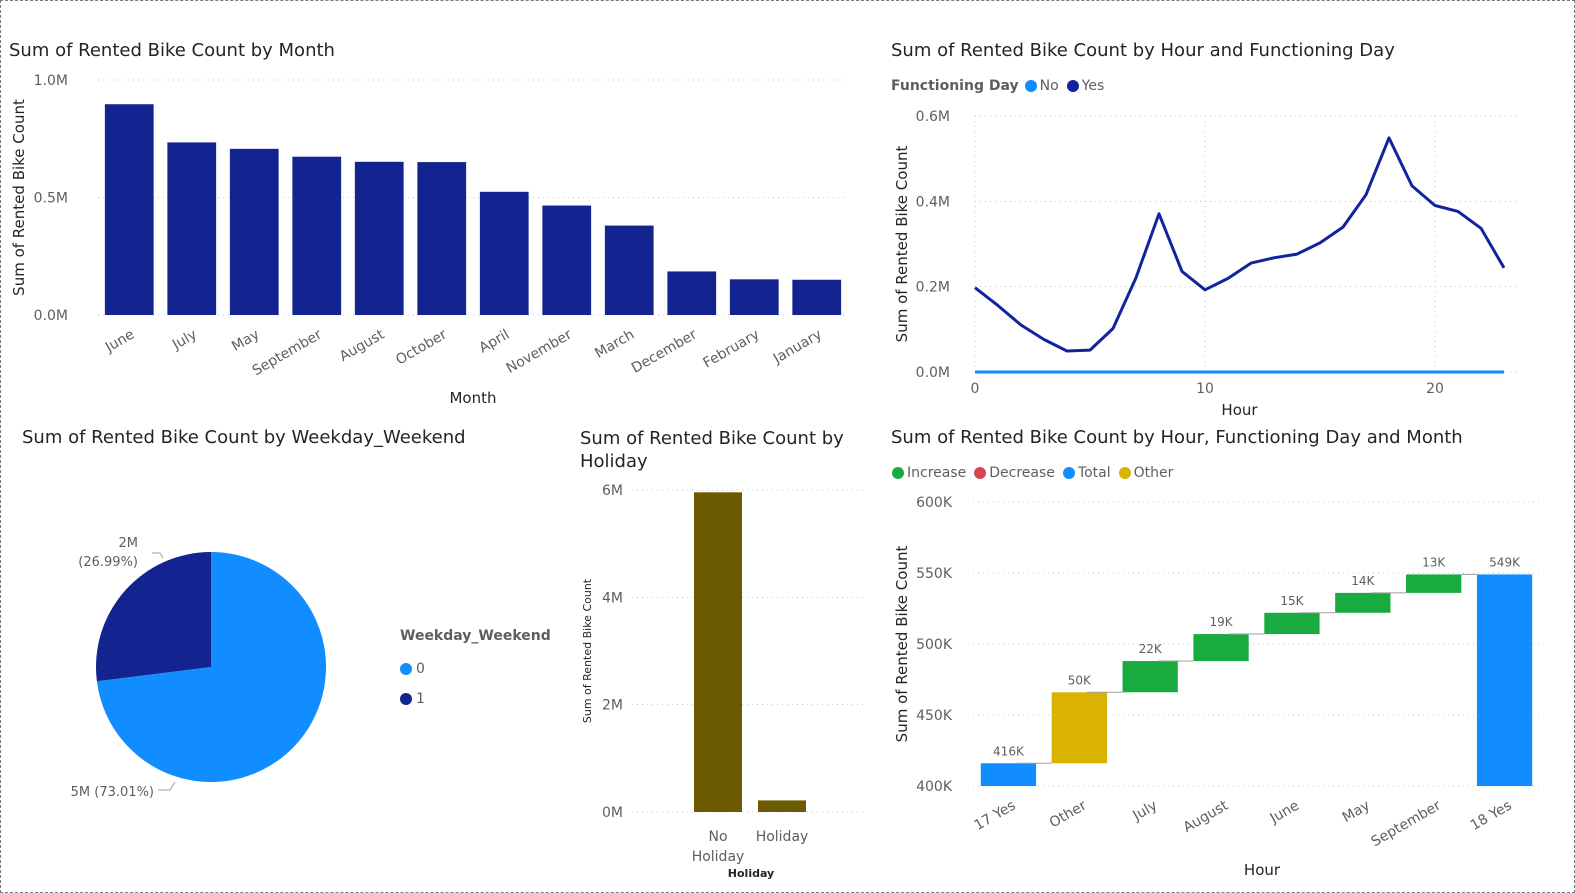 The height and width of the screenshot is (893, 1575). Describe the element at coordinates (1094, 473) in the screenshot. I see `legend-label: Total` at that location.